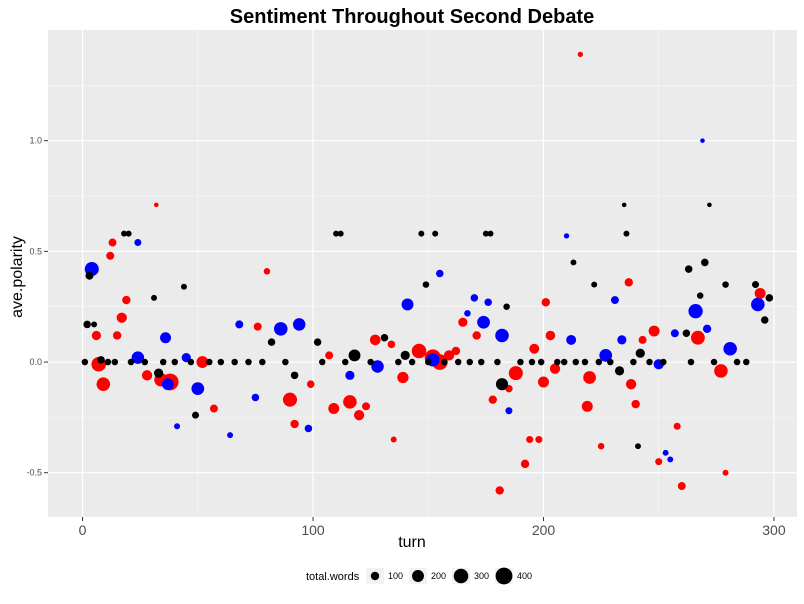  I want to click on y-tick-label: 0.0, so click(35, 362).